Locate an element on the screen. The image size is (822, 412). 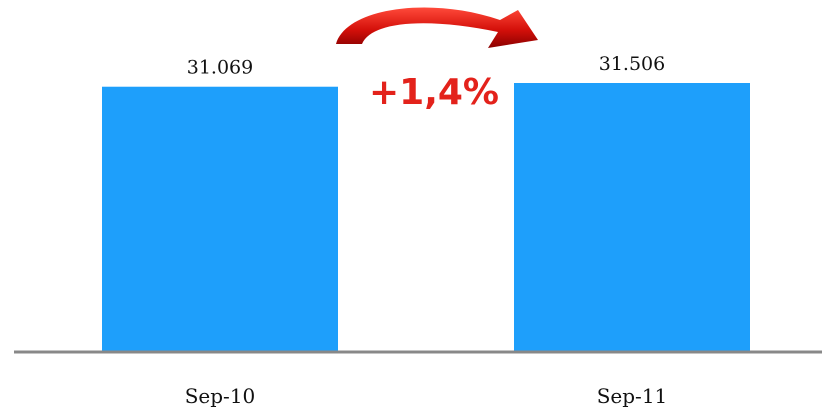
value-label-sep-10: 31.069 is located at coordinates (220, 68).